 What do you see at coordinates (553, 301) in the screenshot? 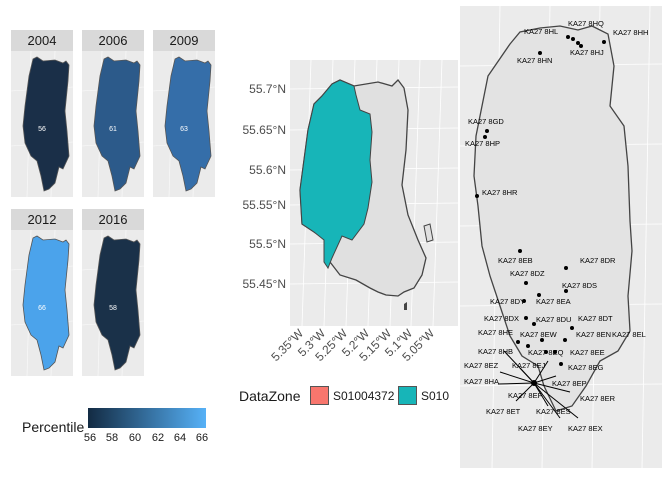
I see `postcode-label: KA27 8EA` at bounding box center [553, 301].